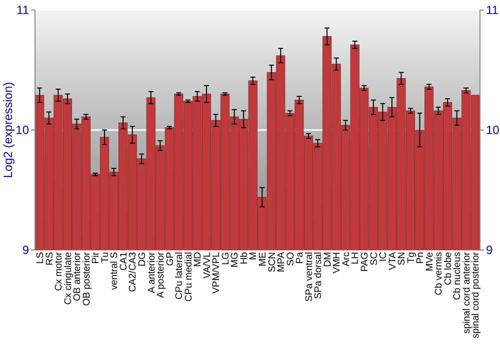 Image resolution: width=500 pixels, height=350 pixels. Describe the element at coordinates (262, 259) in the screenshot. I see `x-tick-label: ME` at that location.